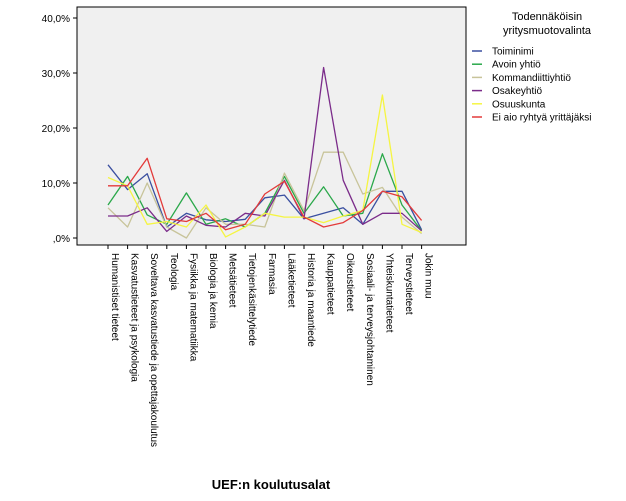 The width and height of the screenshot is (626, 501). I want to click on x-category-label: Metsätieteet, so click(232, 280).